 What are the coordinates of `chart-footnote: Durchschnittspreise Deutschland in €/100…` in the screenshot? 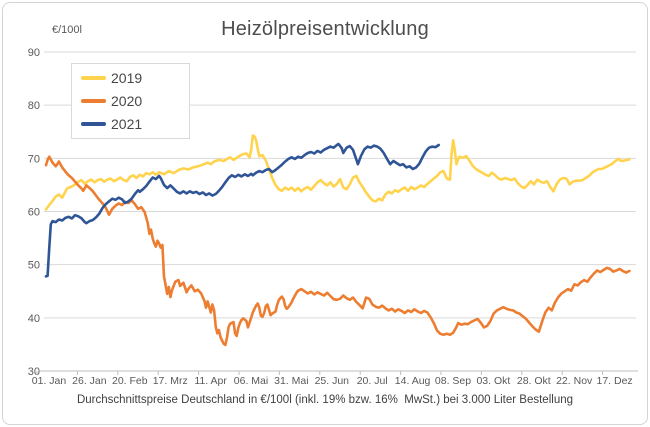 It's located at (325, 400).